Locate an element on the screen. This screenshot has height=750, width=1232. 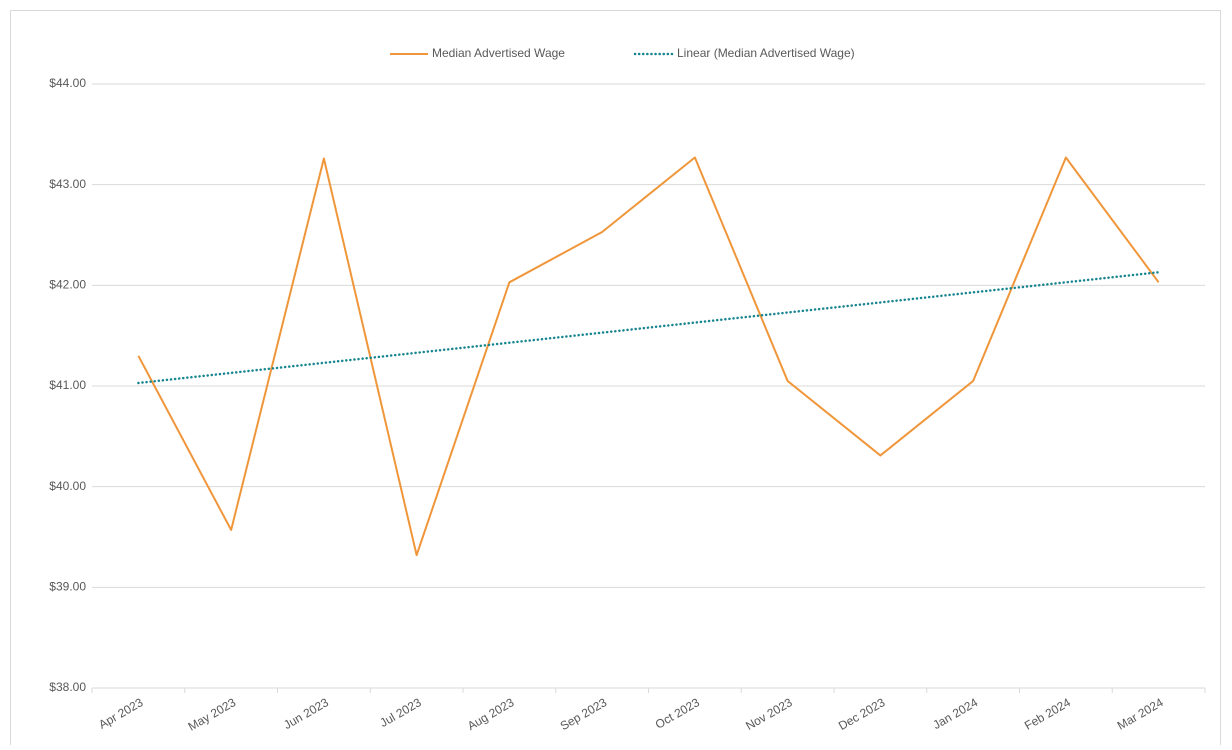
y-tick-label: $43.00 is located at coordinates (67, 184).